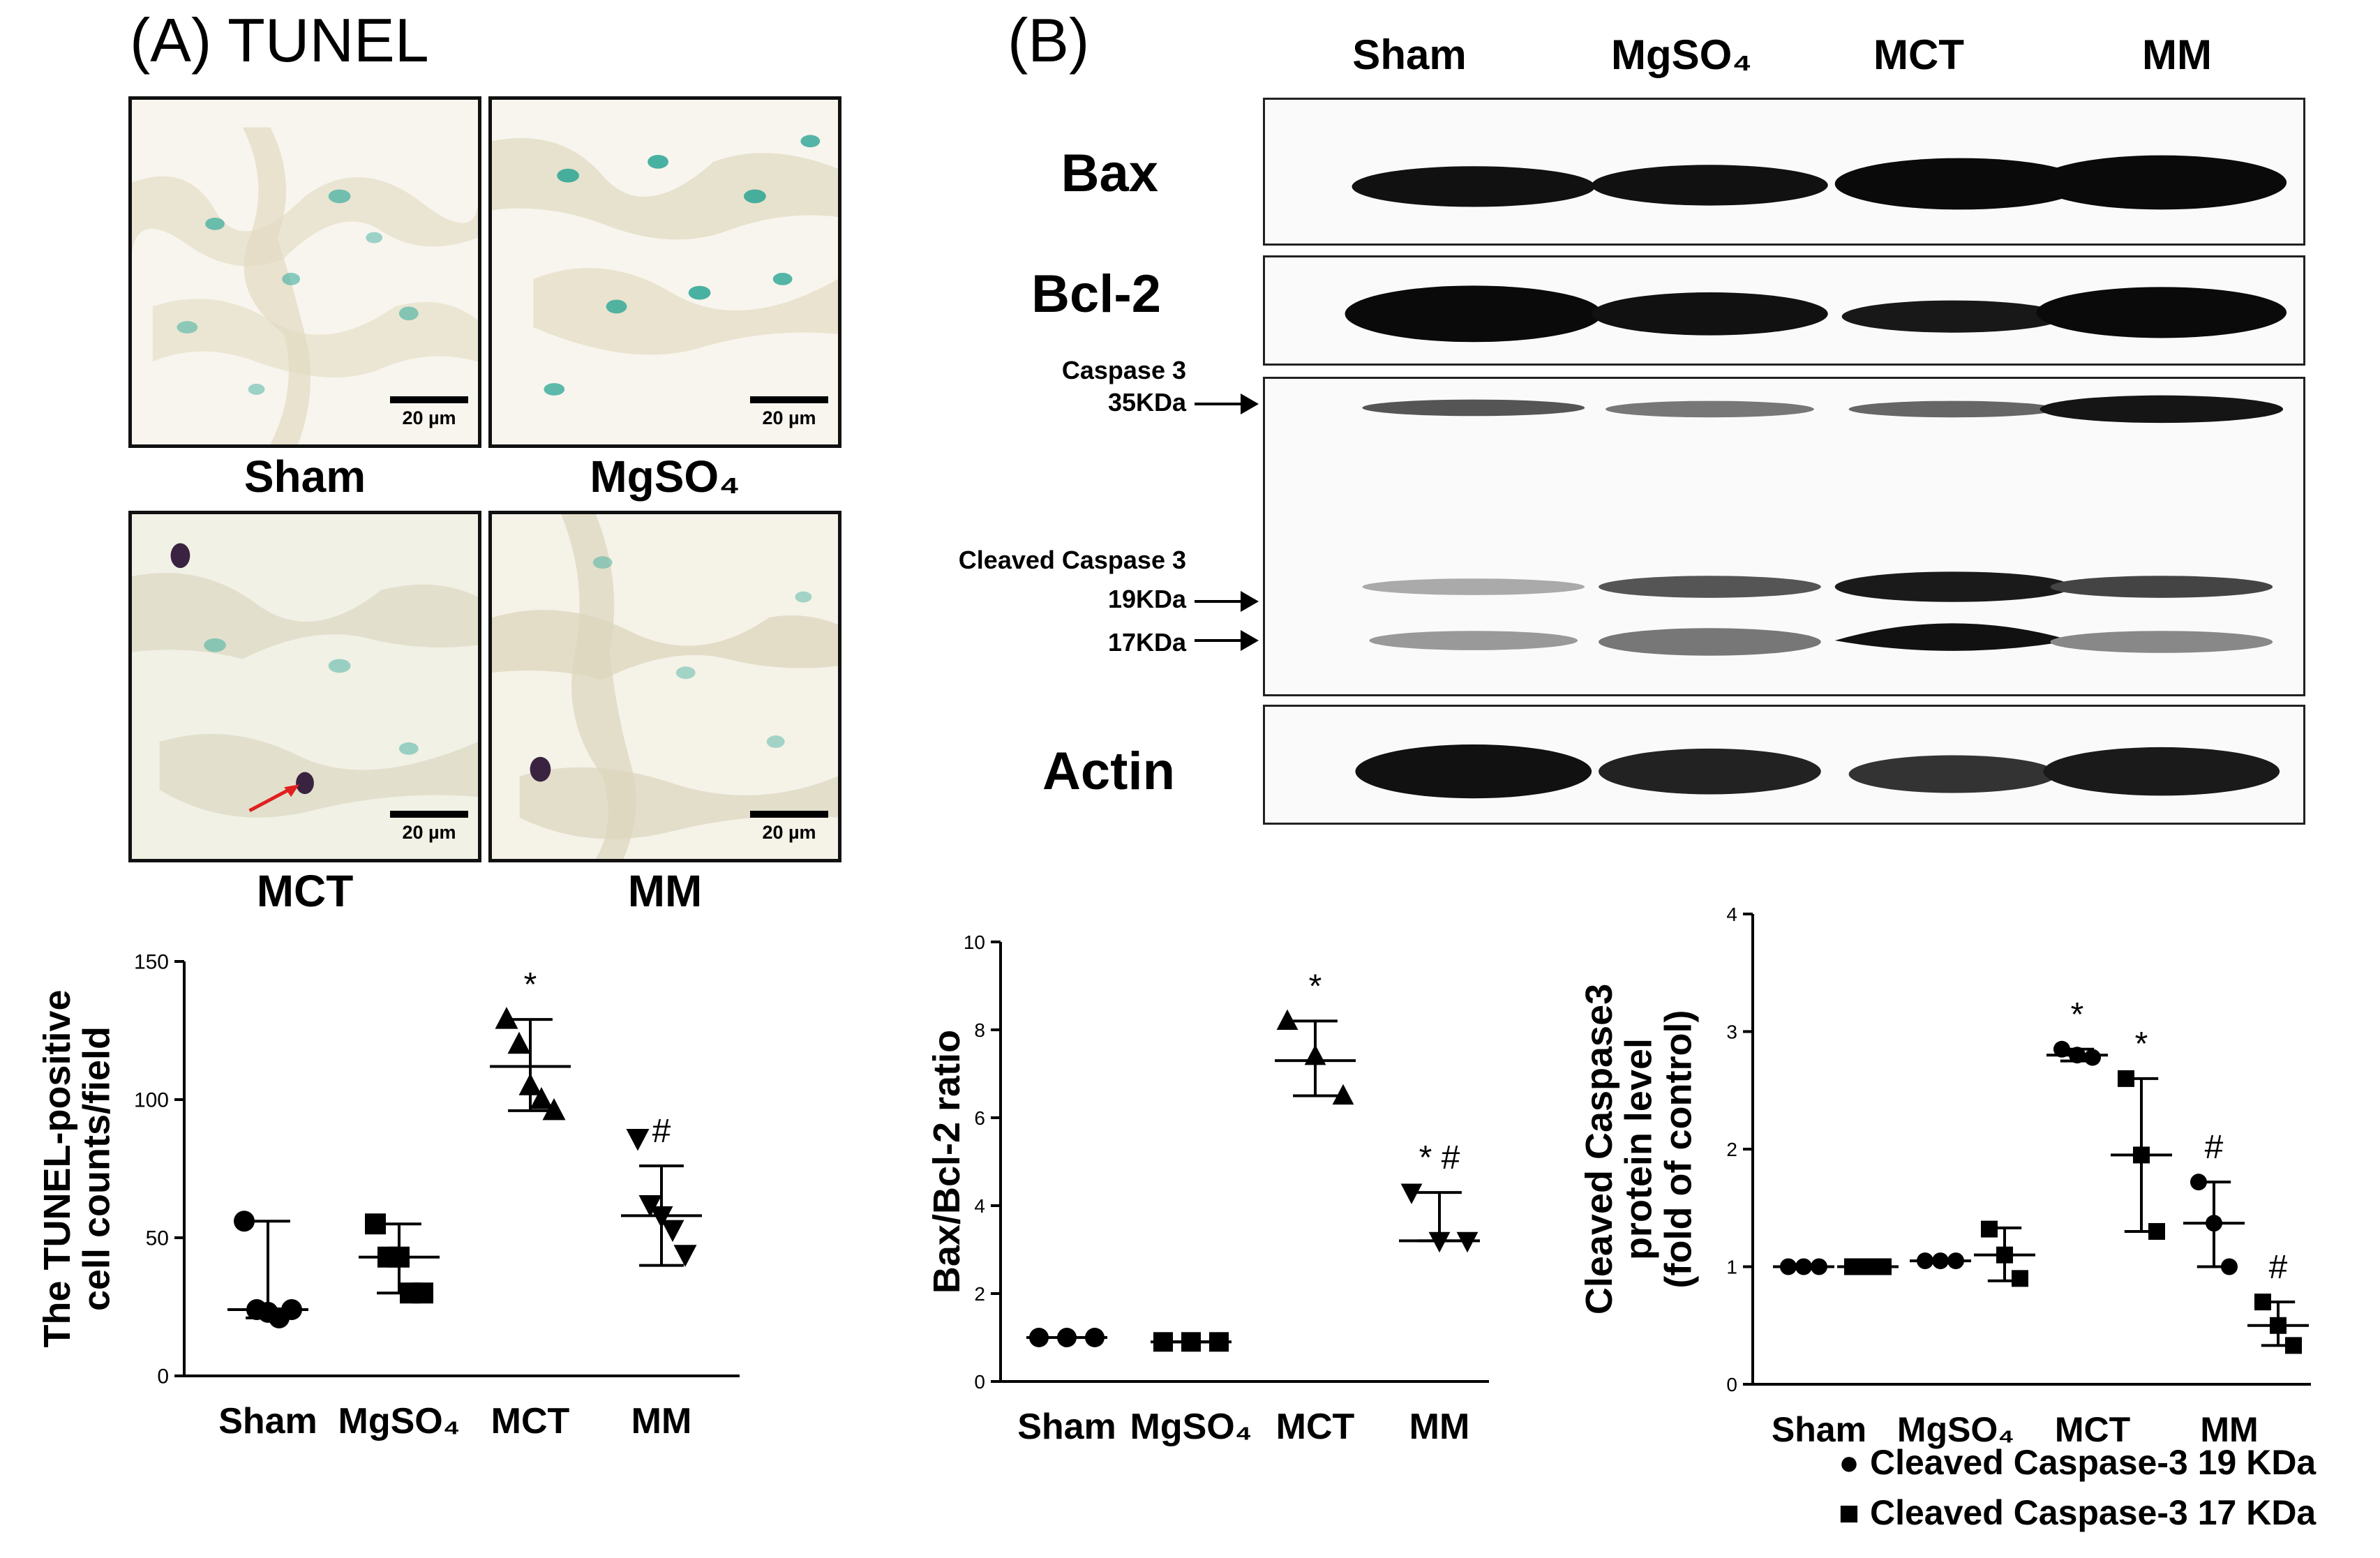 The width and height of the screenshot is (2380, 1558). I want to click on y-tick-label: 4, so click(1731, 914).